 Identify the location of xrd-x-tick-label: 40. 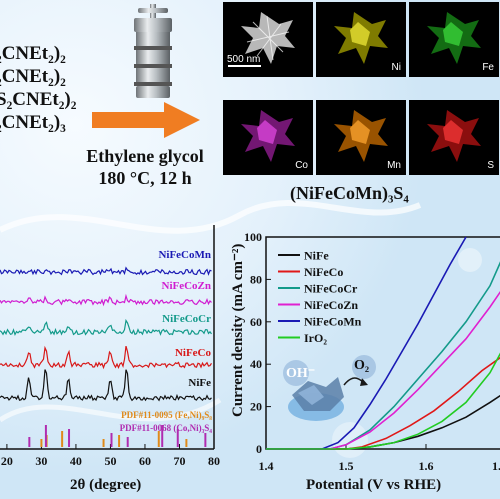
(76, 459).